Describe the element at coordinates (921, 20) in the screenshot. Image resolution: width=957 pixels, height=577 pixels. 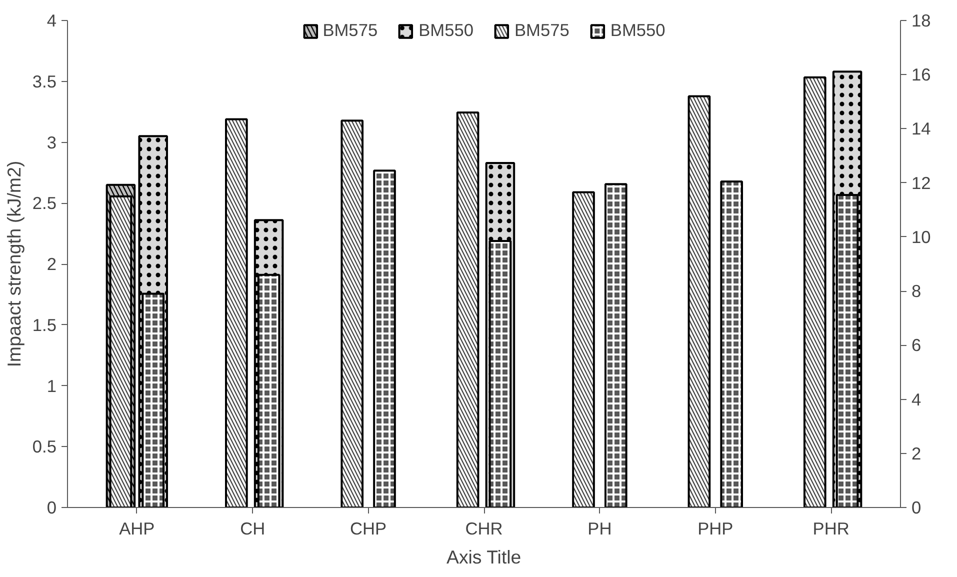
I see `y2-tick-label: 18` at that location.